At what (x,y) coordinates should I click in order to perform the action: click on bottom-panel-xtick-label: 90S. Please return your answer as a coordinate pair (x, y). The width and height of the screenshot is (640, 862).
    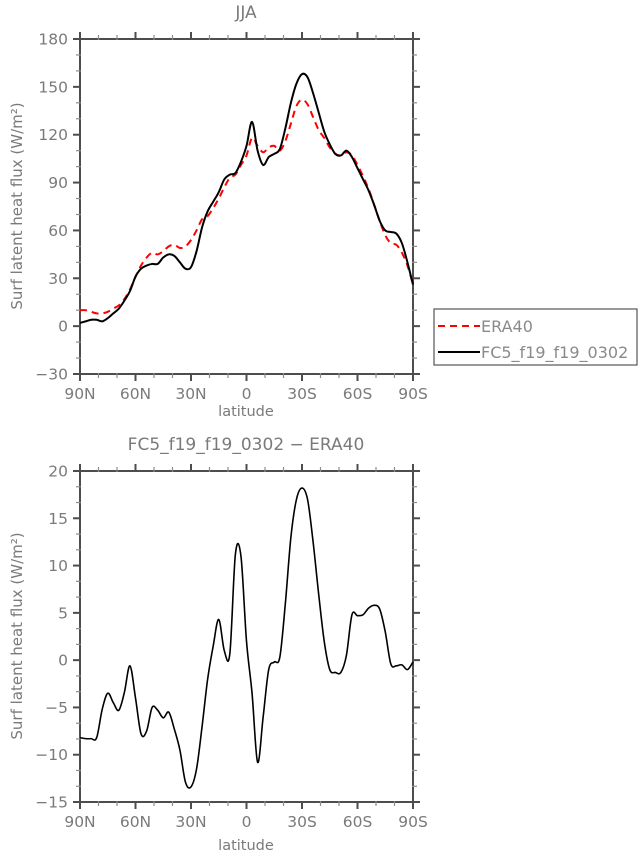
    Looking at the image, I should click on (413, 822).